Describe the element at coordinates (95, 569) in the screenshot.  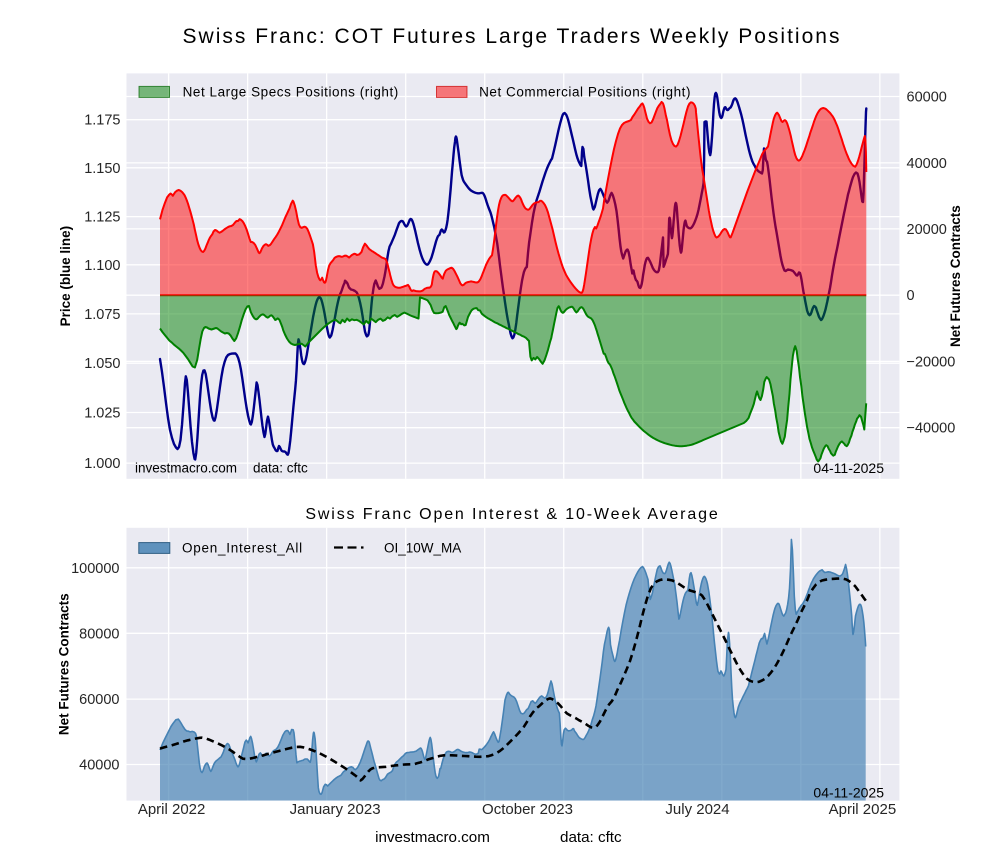
I see `svg-text: 100000` at that location.